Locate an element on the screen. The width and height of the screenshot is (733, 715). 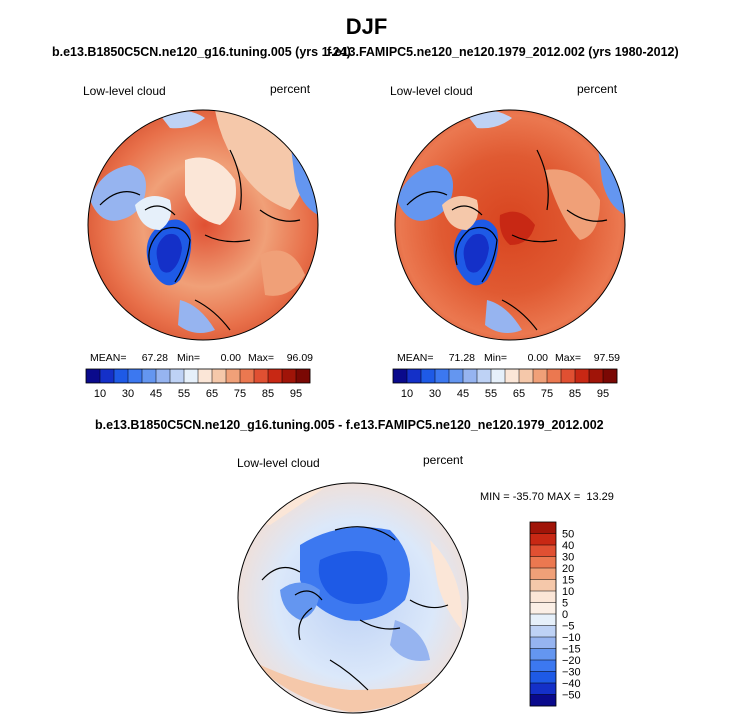
panel2-north-edge-blue is located at coordinates (489, 119).